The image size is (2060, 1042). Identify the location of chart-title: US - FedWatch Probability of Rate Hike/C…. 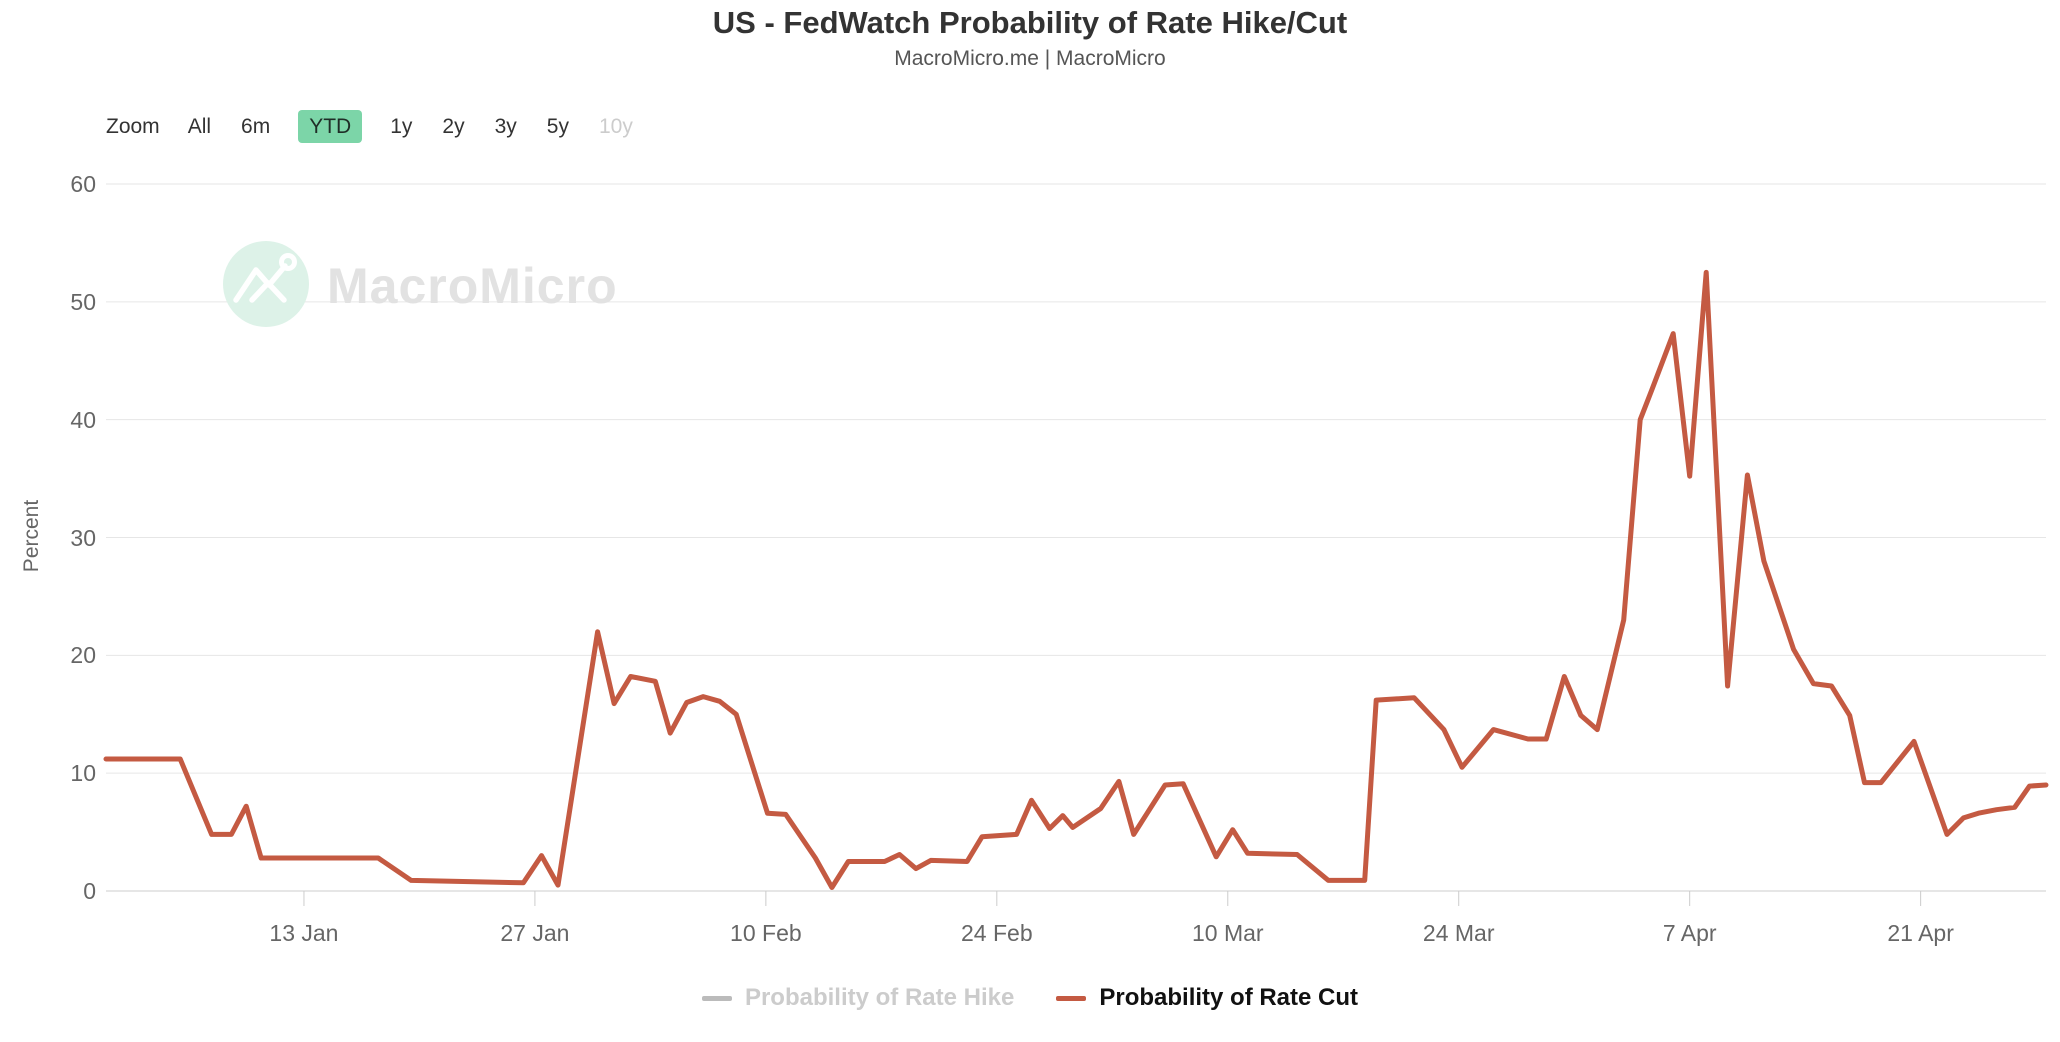
(1030, 22).